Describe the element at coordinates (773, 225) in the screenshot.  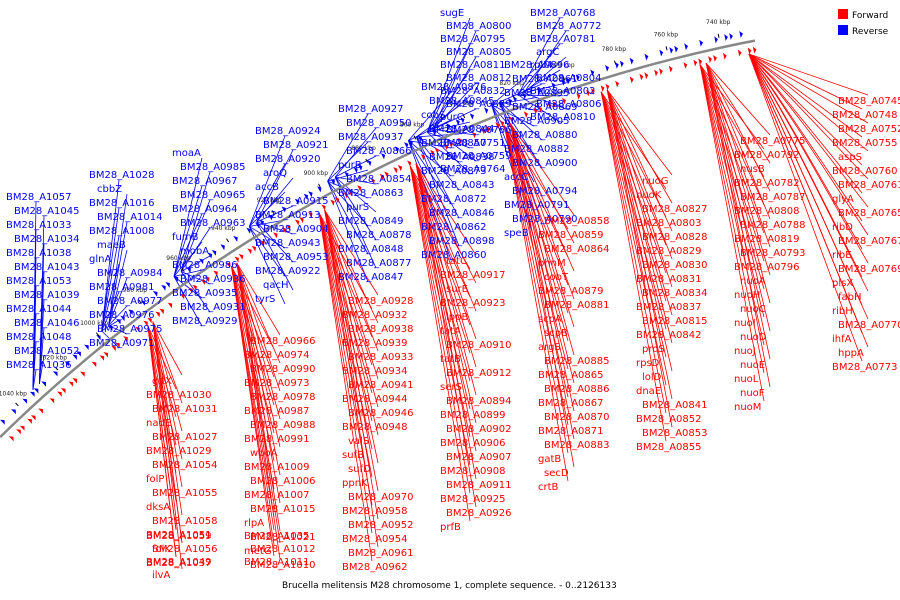
I see `forward-gene-label: BM28_A0788` at that location.